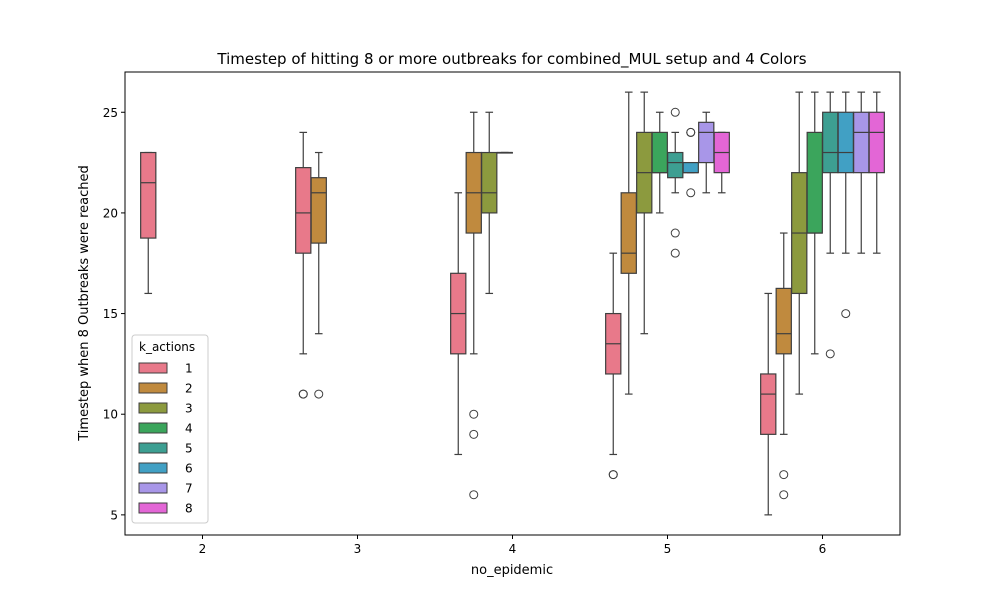 This screenshot has height=600, width=1000. Describe the element at coordinates (203, 549) in the screenshot. I see `x-tick-label: 2` at that location.